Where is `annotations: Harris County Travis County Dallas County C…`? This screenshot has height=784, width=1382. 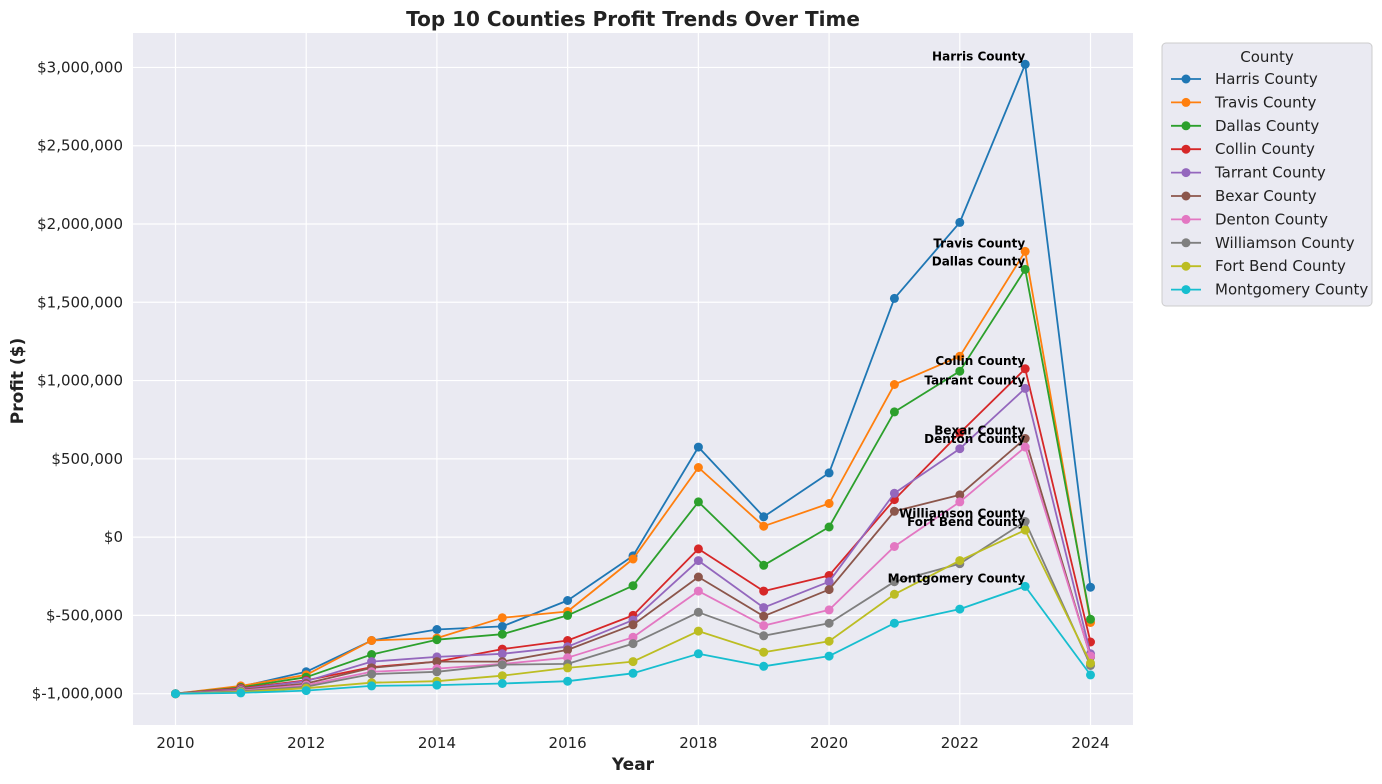 annotations: Harris County Travis County Dallas County C… is located at coordinates (957, 317).